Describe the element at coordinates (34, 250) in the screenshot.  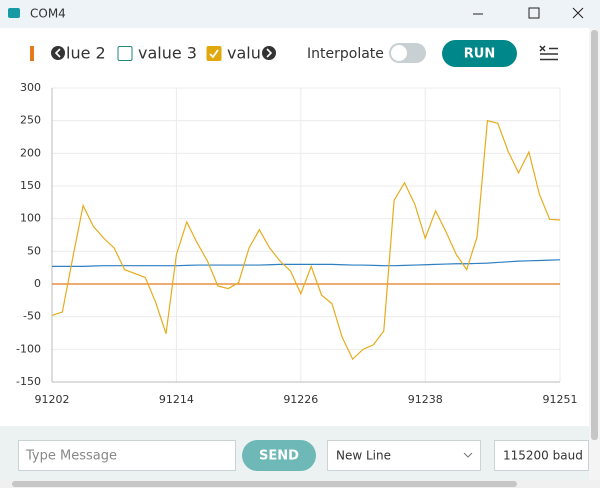
I see `y-tick-label: 50` at that location.